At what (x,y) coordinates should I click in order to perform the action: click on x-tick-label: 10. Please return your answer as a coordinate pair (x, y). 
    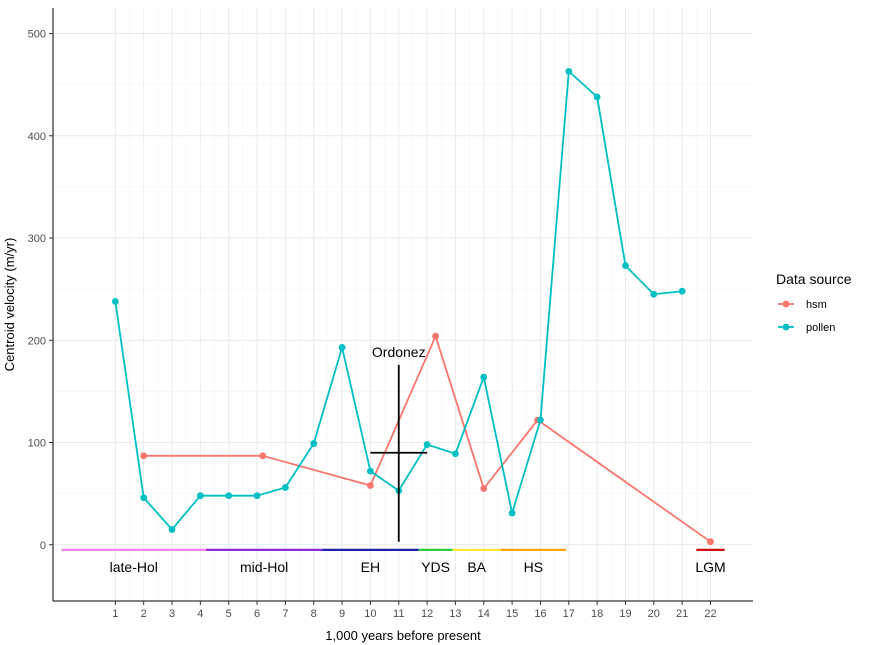
    Looking at the image, I should click on (370, 614).